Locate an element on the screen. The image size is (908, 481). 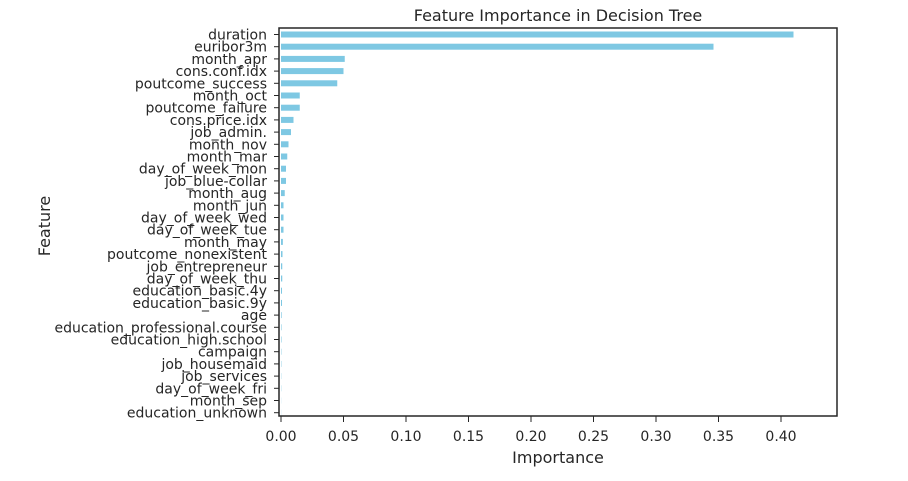
bar-day_of_week_tue is located at coordinates (282, 229).